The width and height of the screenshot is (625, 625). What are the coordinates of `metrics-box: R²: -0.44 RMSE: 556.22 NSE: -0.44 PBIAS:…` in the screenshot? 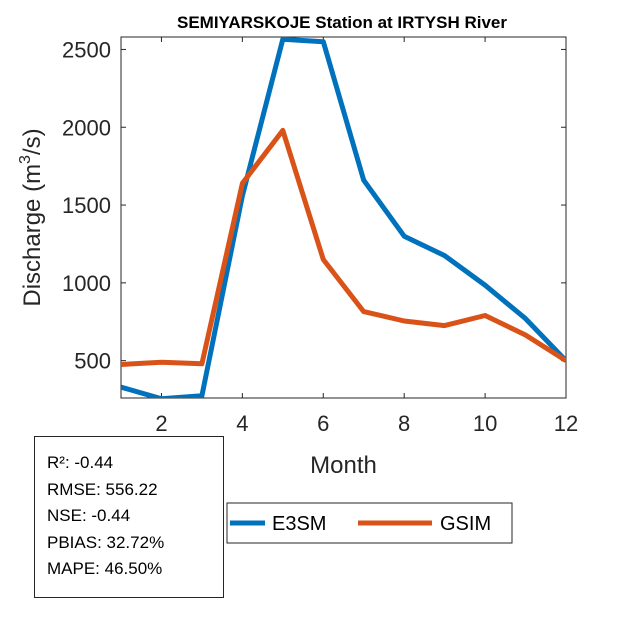 It's located at (129, 517).